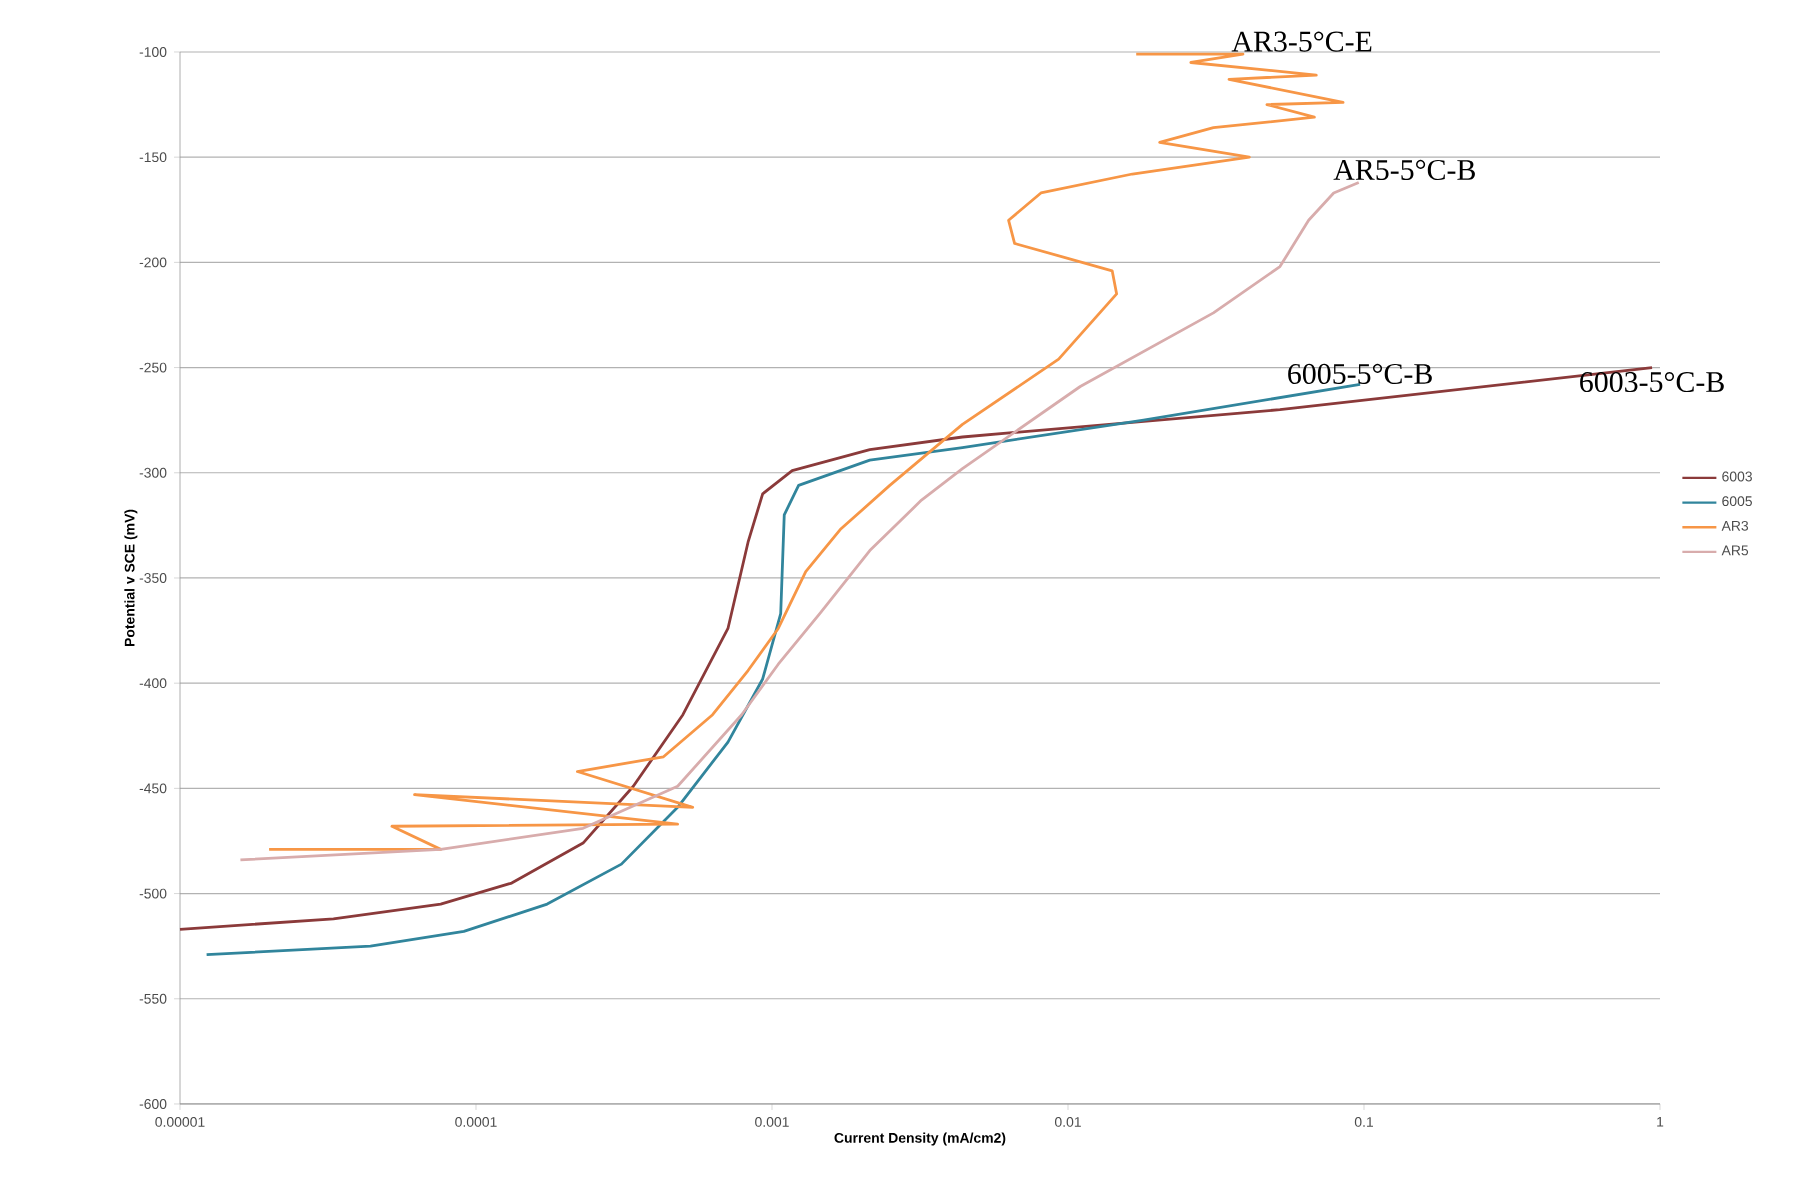 The height and width of the screenshot is (1188, 1814). Describe the element at coordinates (1301, 41) in the screenshot. I see `annotation: AR3-5°C-E` at that location.